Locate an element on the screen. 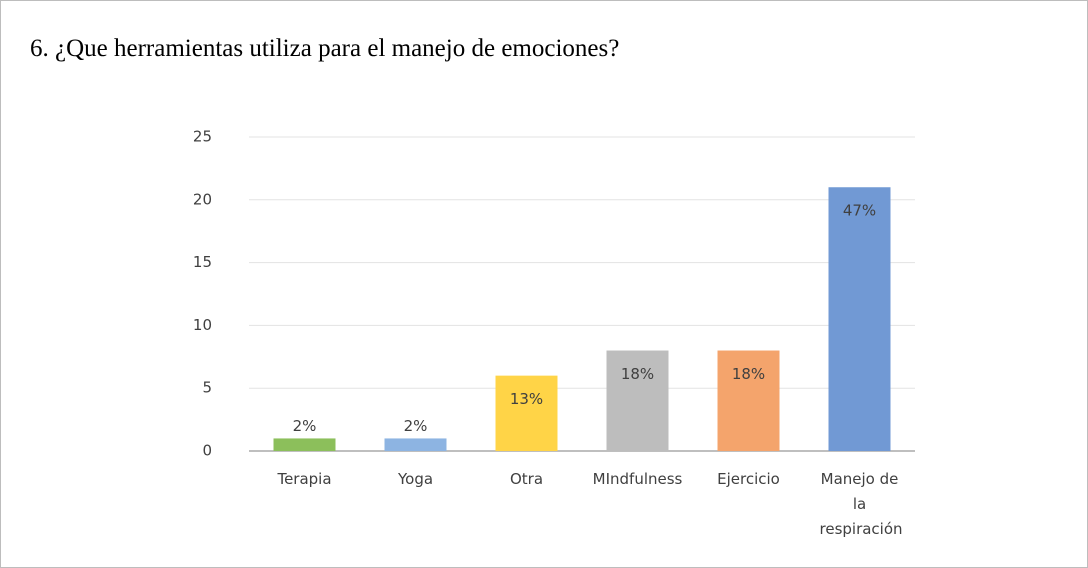 The width and height of the screenshot is (1088, 568). y-tick-label: 5 is located at coordinates (207, 388).